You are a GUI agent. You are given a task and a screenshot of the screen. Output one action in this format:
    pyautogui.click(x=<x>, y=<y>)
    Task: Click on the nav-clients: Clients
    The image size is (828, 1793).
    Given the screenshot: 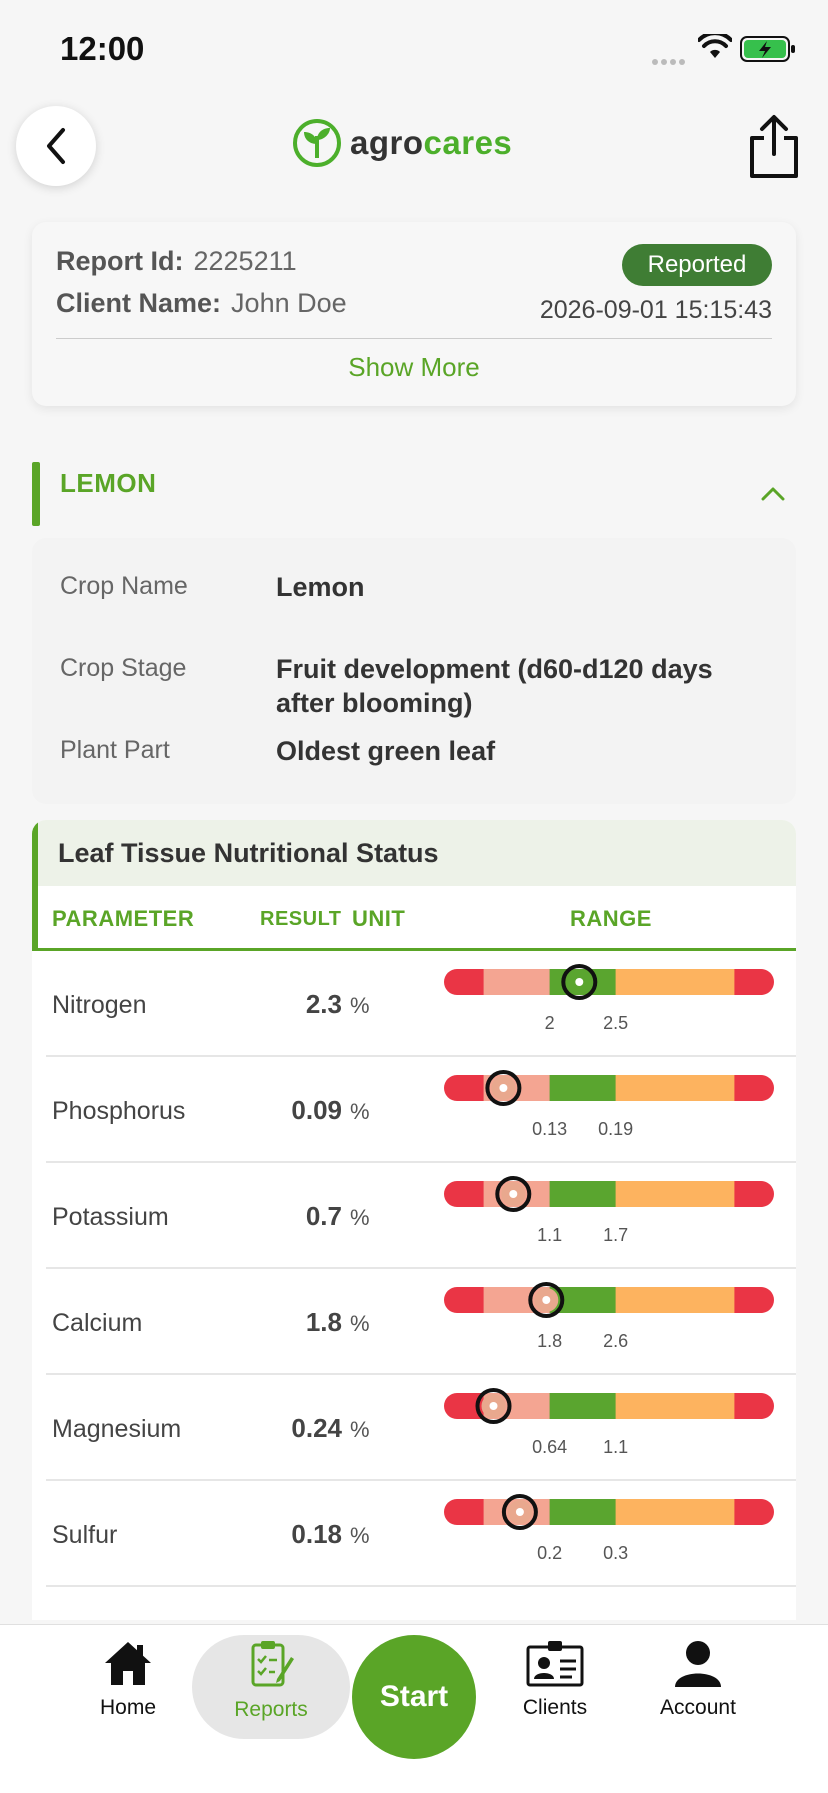 What is the action you would take?
    pyautogui.click(x=555, y=1679)
    